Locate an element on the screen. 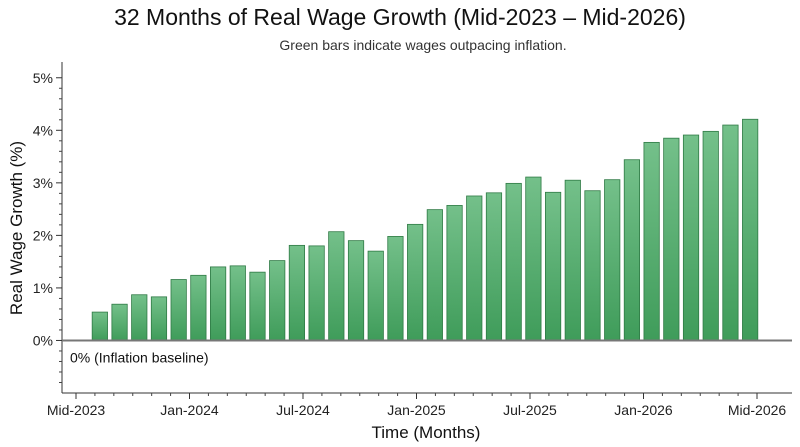 This screenshot has width=800, height=447. x-tick-label: Mid-2026 is located at coordinates (757, 410).